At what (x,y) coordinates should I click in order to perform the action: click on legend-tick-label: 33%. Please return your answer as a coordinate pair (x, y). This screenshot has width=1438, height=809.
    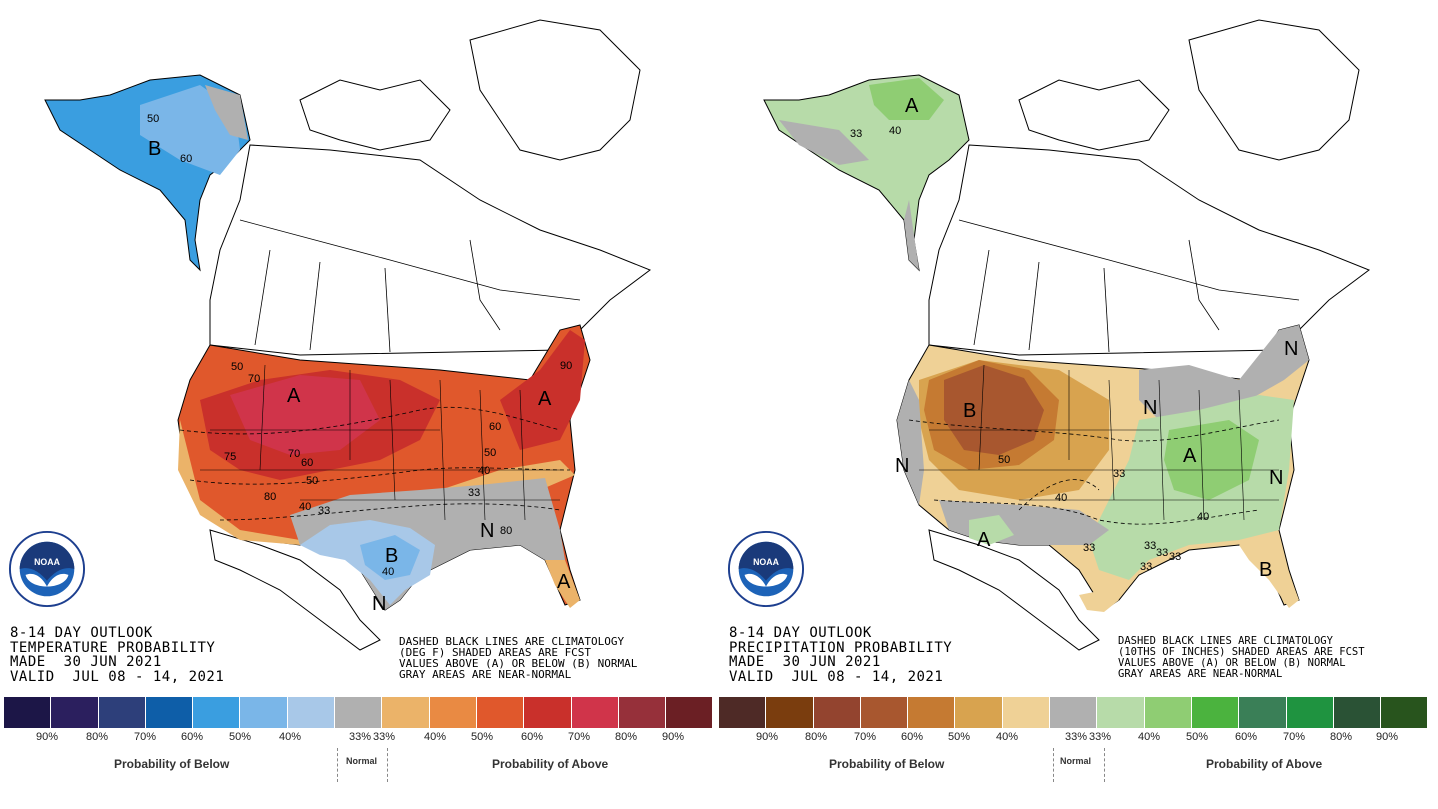
    Looking at the image, I should click on (1076, 737).